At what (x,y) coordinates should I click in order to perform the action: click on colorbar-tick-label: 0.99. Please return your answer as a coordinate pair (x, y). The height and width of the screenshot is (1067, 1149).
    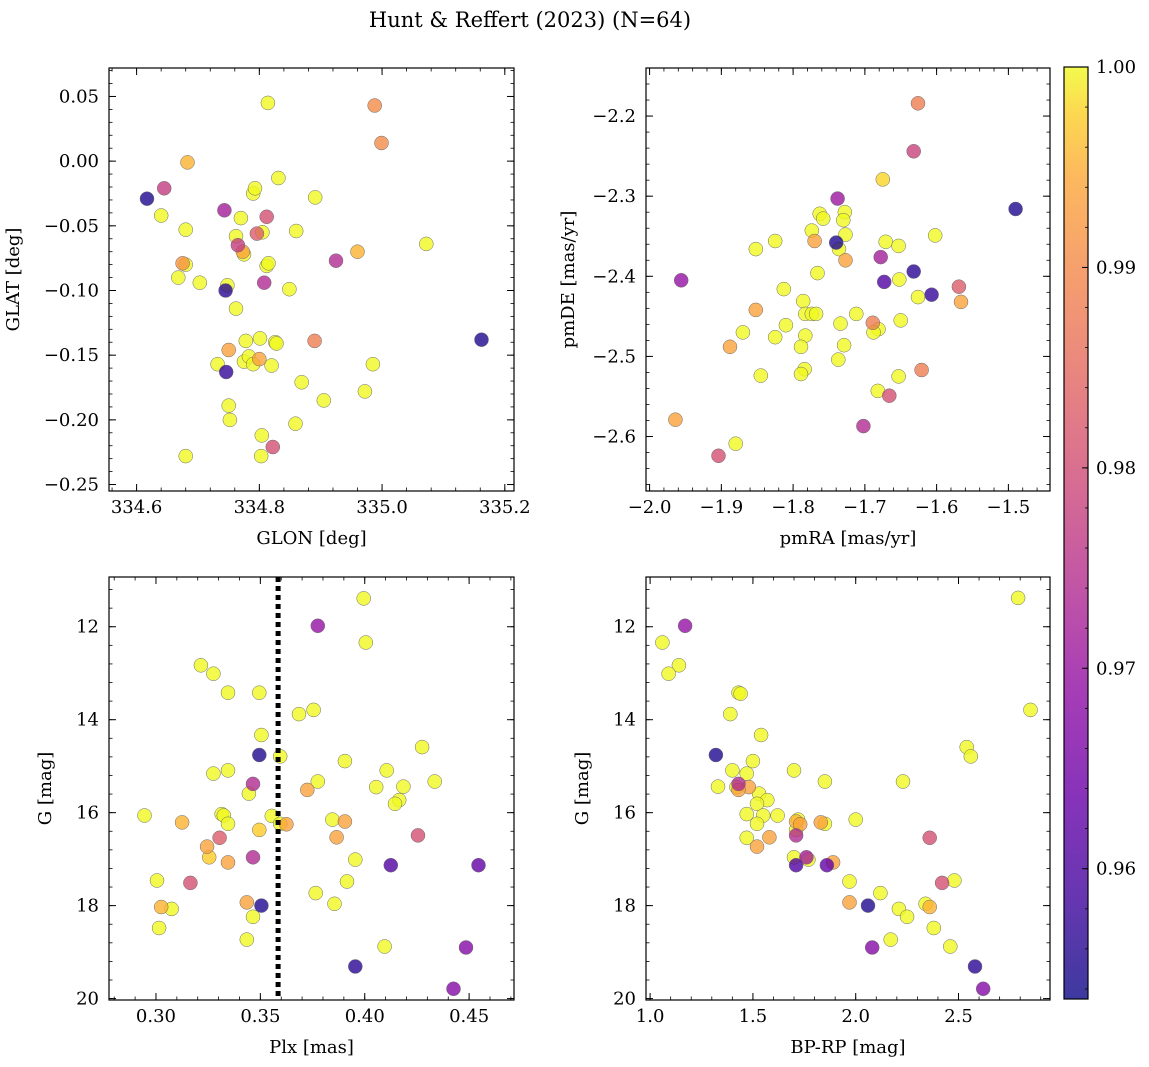
    Looking at the image, I should click on (1116, 267).